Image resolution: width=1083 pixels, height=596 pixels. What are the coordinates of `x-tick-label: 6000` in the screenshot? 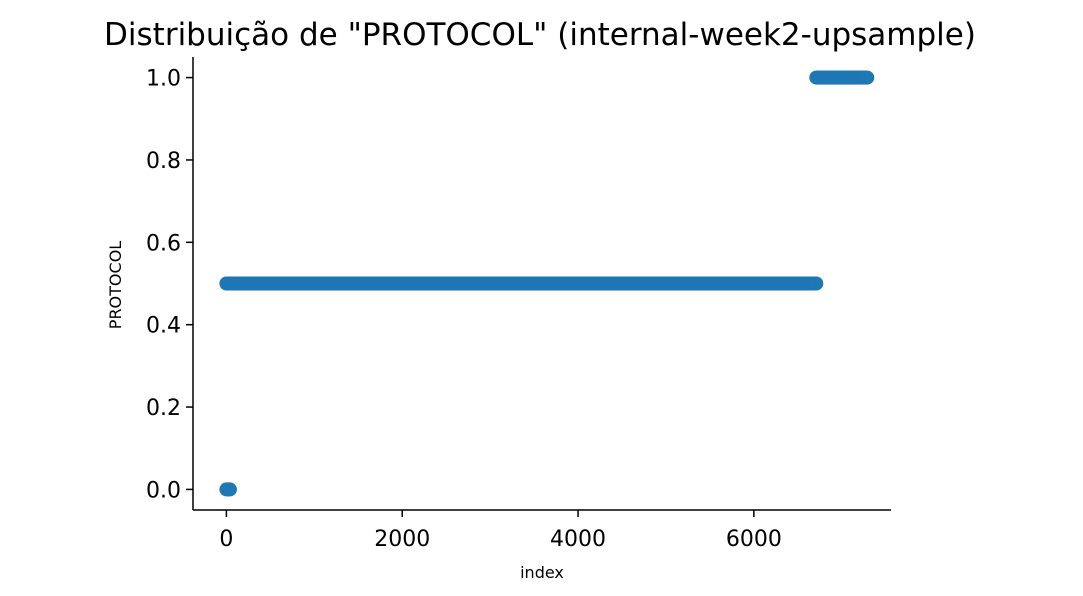 It's located at (754, 539).